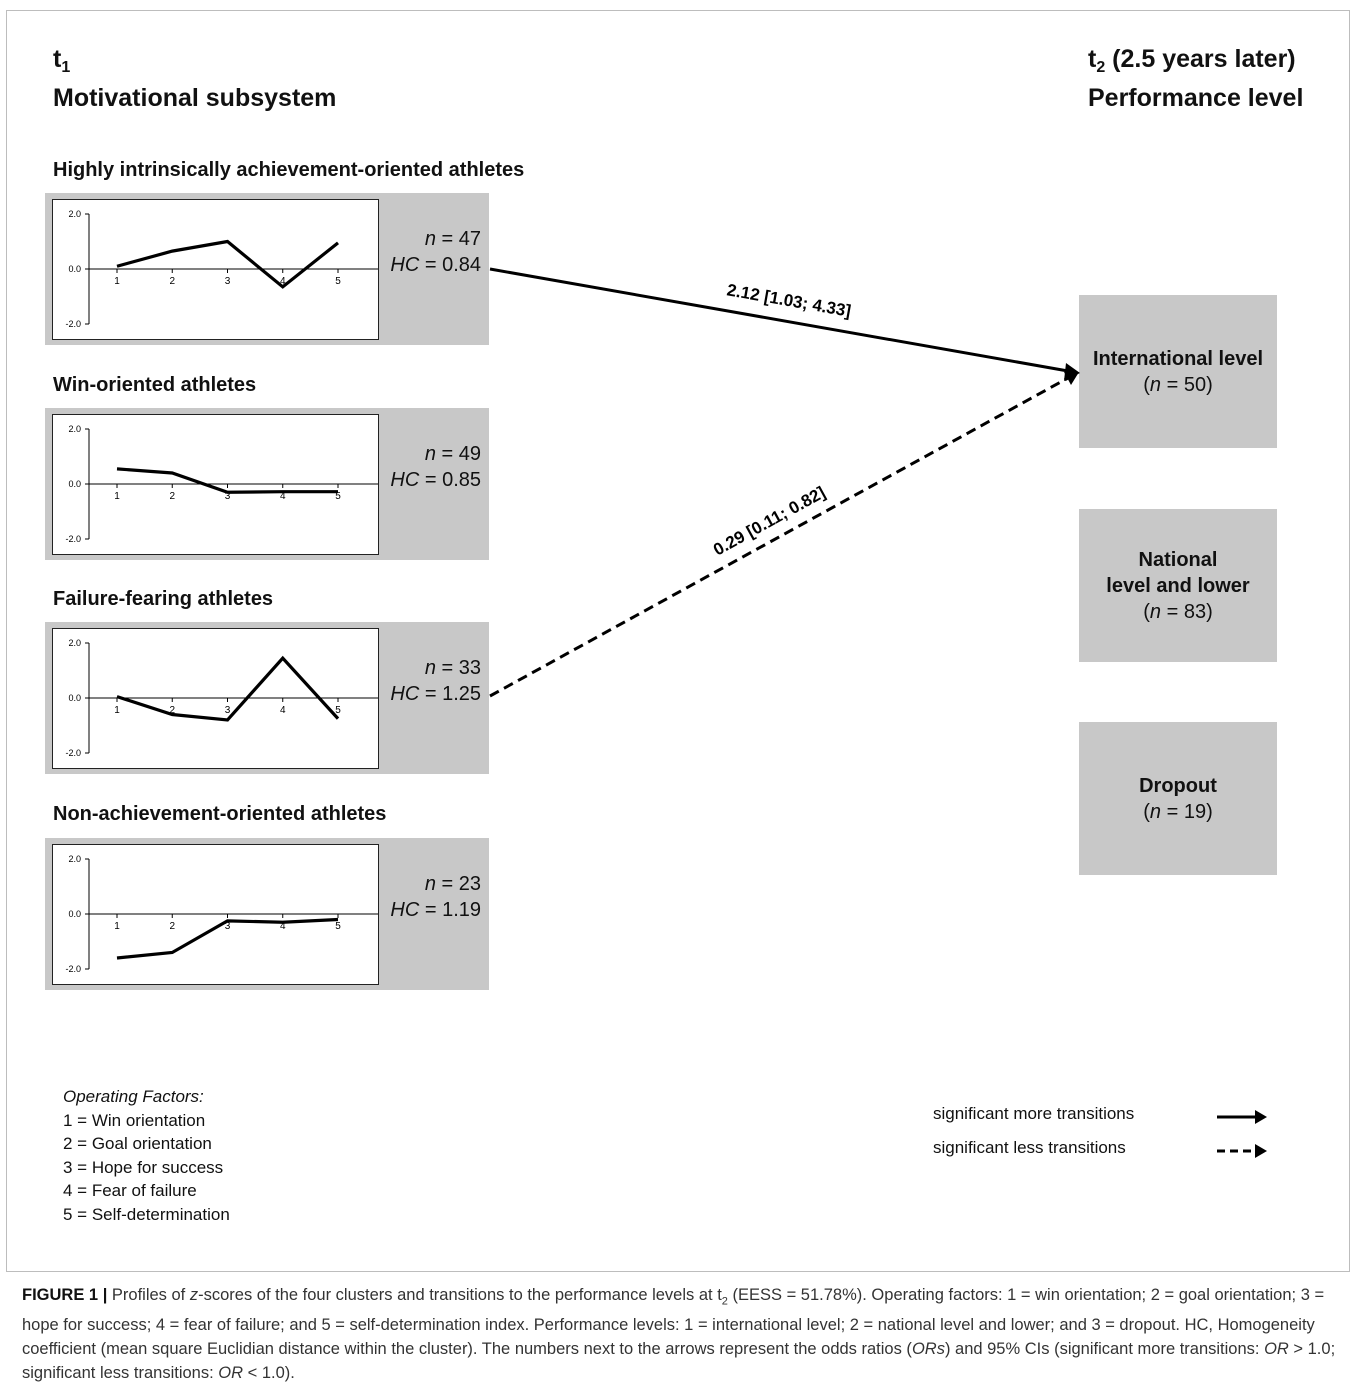  What do you see at coordinates (1244, 1150) in the screenshot?
I see `dashed-arrow-icon` at bounding box center [1244, 1150].